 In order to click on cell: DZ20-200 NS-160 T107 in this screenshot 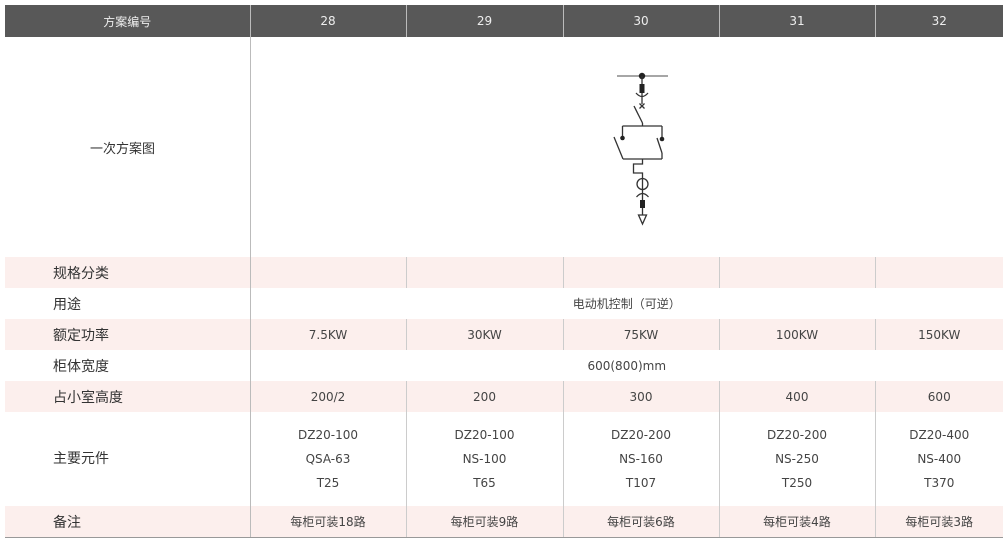, I will do `click(640, 459)`.